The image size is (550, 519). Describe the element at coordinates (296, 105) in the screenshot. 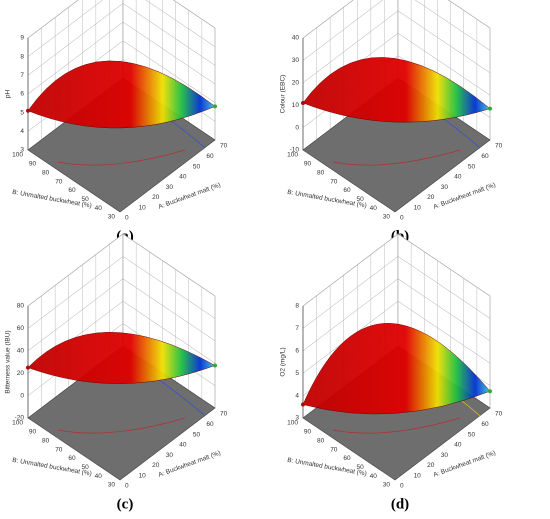

I see `z-tick-label: 10` at that location.